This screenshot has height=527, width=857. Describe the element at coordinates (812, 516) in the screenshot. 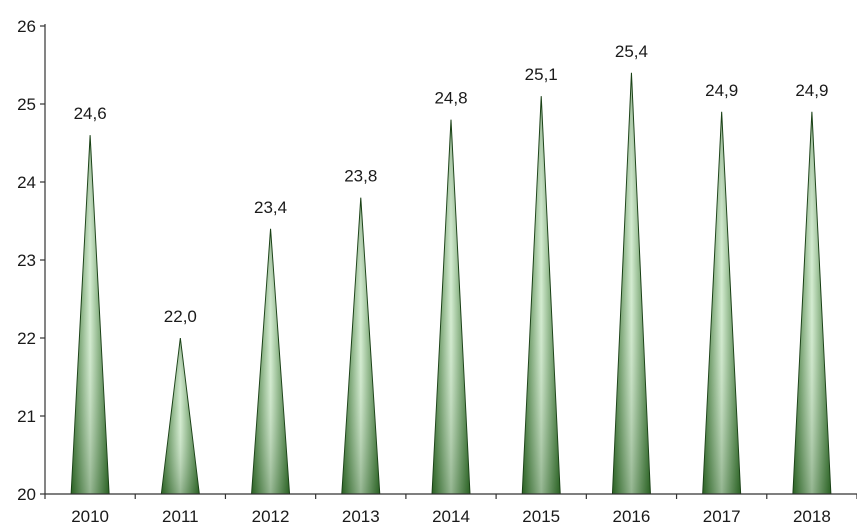

I see `x-tick-label: 2018` at that location.